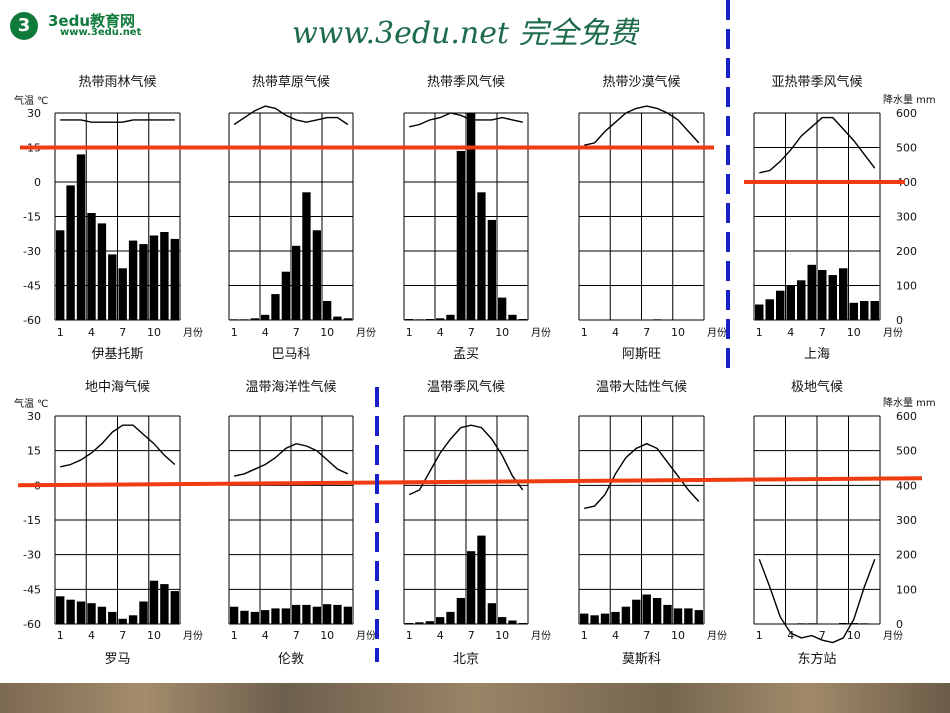 Image resolution: width=950 pixels, height=713 pixels. Describe the element at coordinates (32, 217) in the screenshot. I see `temperature-tick-label: -15` at that location.